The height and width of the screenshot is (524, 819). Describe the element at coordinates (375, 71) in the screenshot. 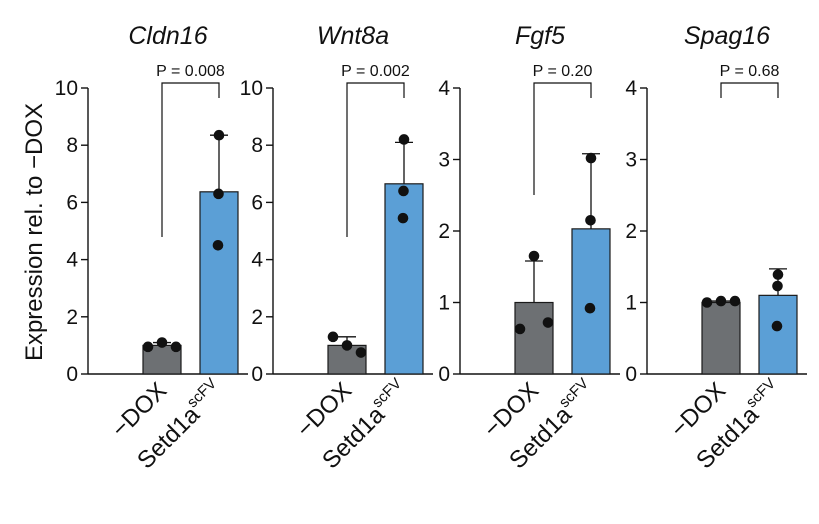

I see `p-value-label: P = 0.002` at that location.